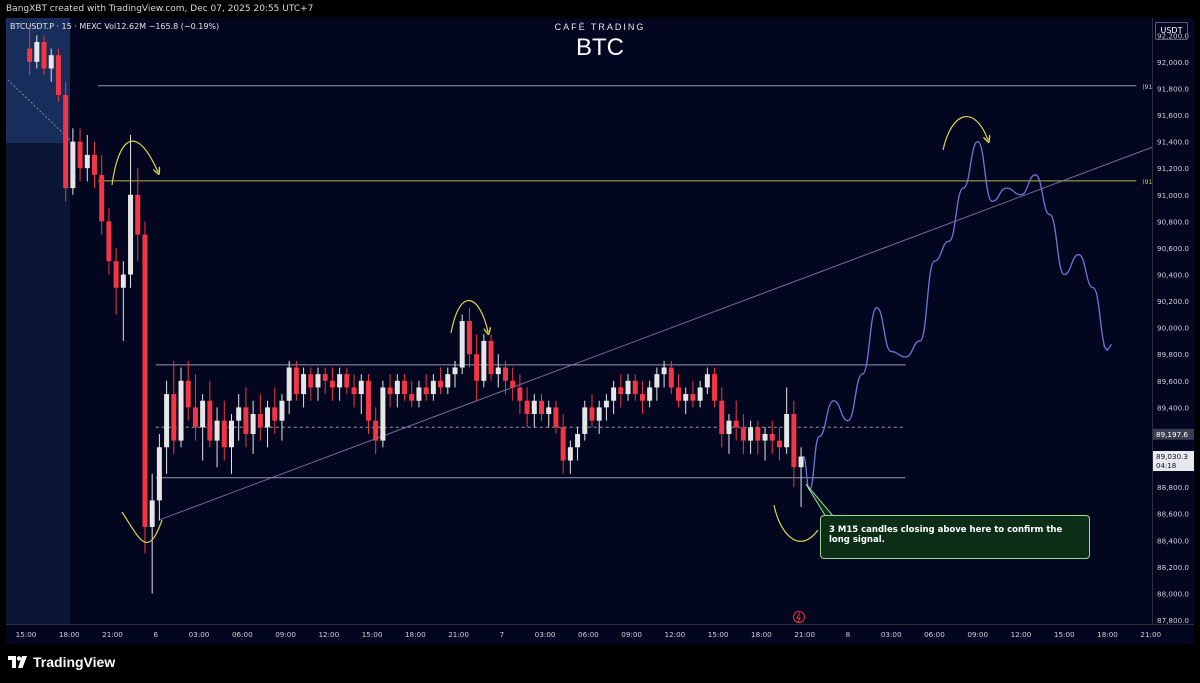 The image size is (1200, 683). What do you see at coordinates (199, 634) in the screenshot?
I see `x-tick-label: 03:00` at bounding box center [199, 634].